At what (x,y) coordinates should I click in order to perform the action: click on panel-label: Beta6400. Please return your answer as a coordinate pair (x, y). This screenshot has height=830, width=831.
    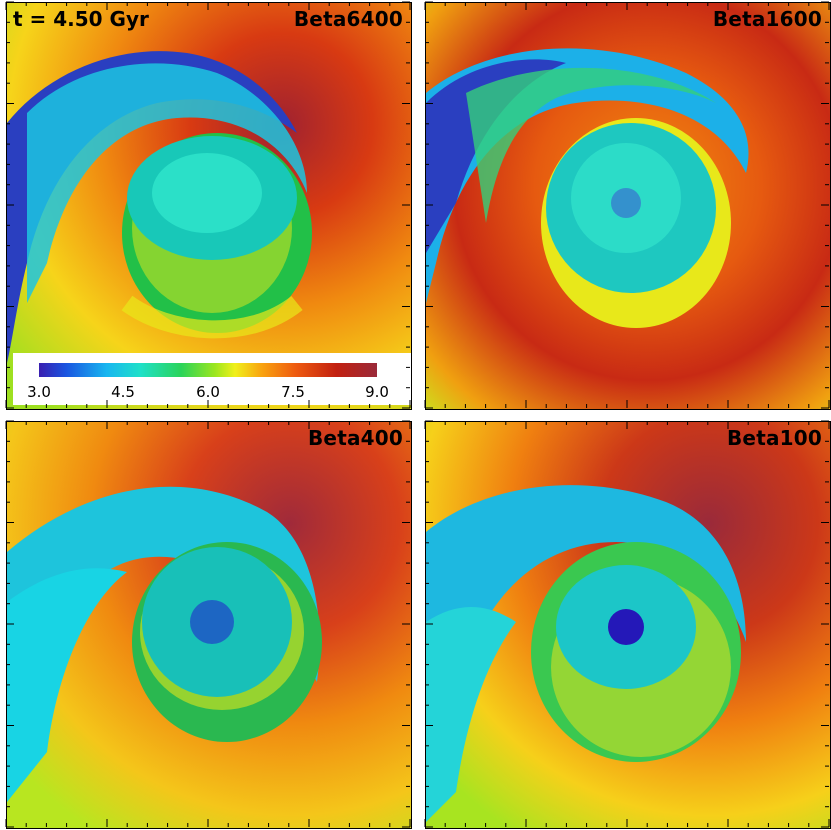
    Looking at the image, I should click on (348, 19).